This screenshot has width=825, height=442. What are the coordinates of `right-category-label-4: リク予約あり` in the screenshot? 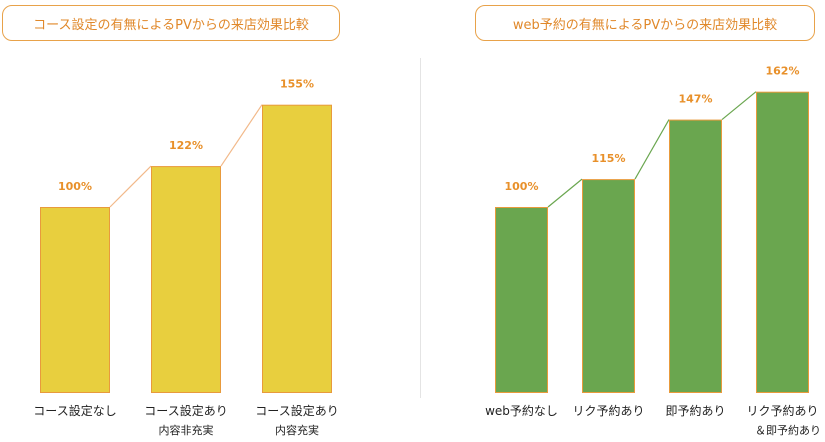 It's located at (782, 410).